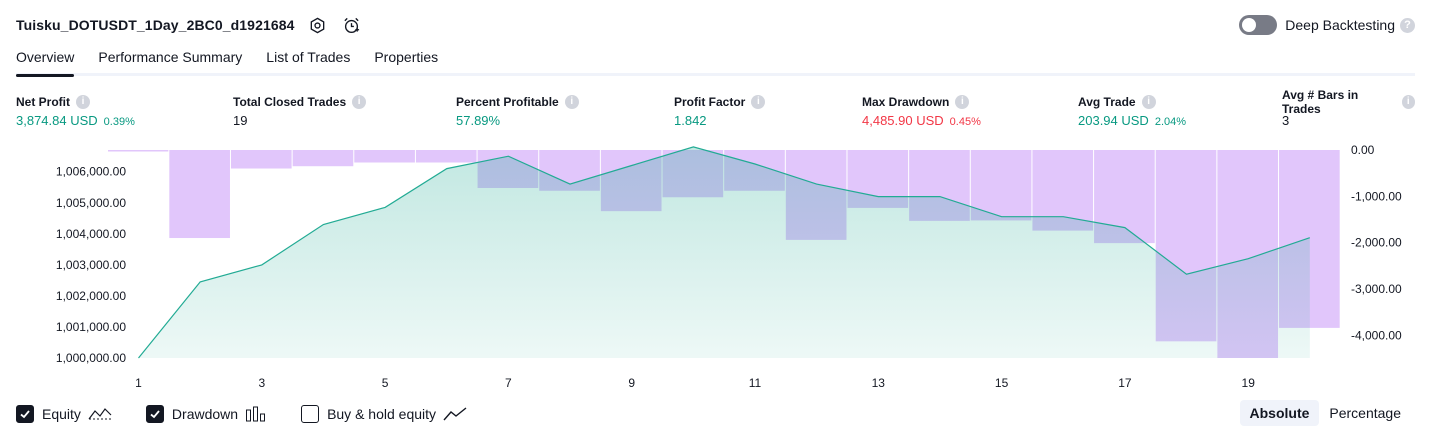 This screenshot has height=438, width=1431. Describe the element at coordinates (1320, 101) in the screenshot. I see `metric-label: Avg # Bars in Trades` at that location.